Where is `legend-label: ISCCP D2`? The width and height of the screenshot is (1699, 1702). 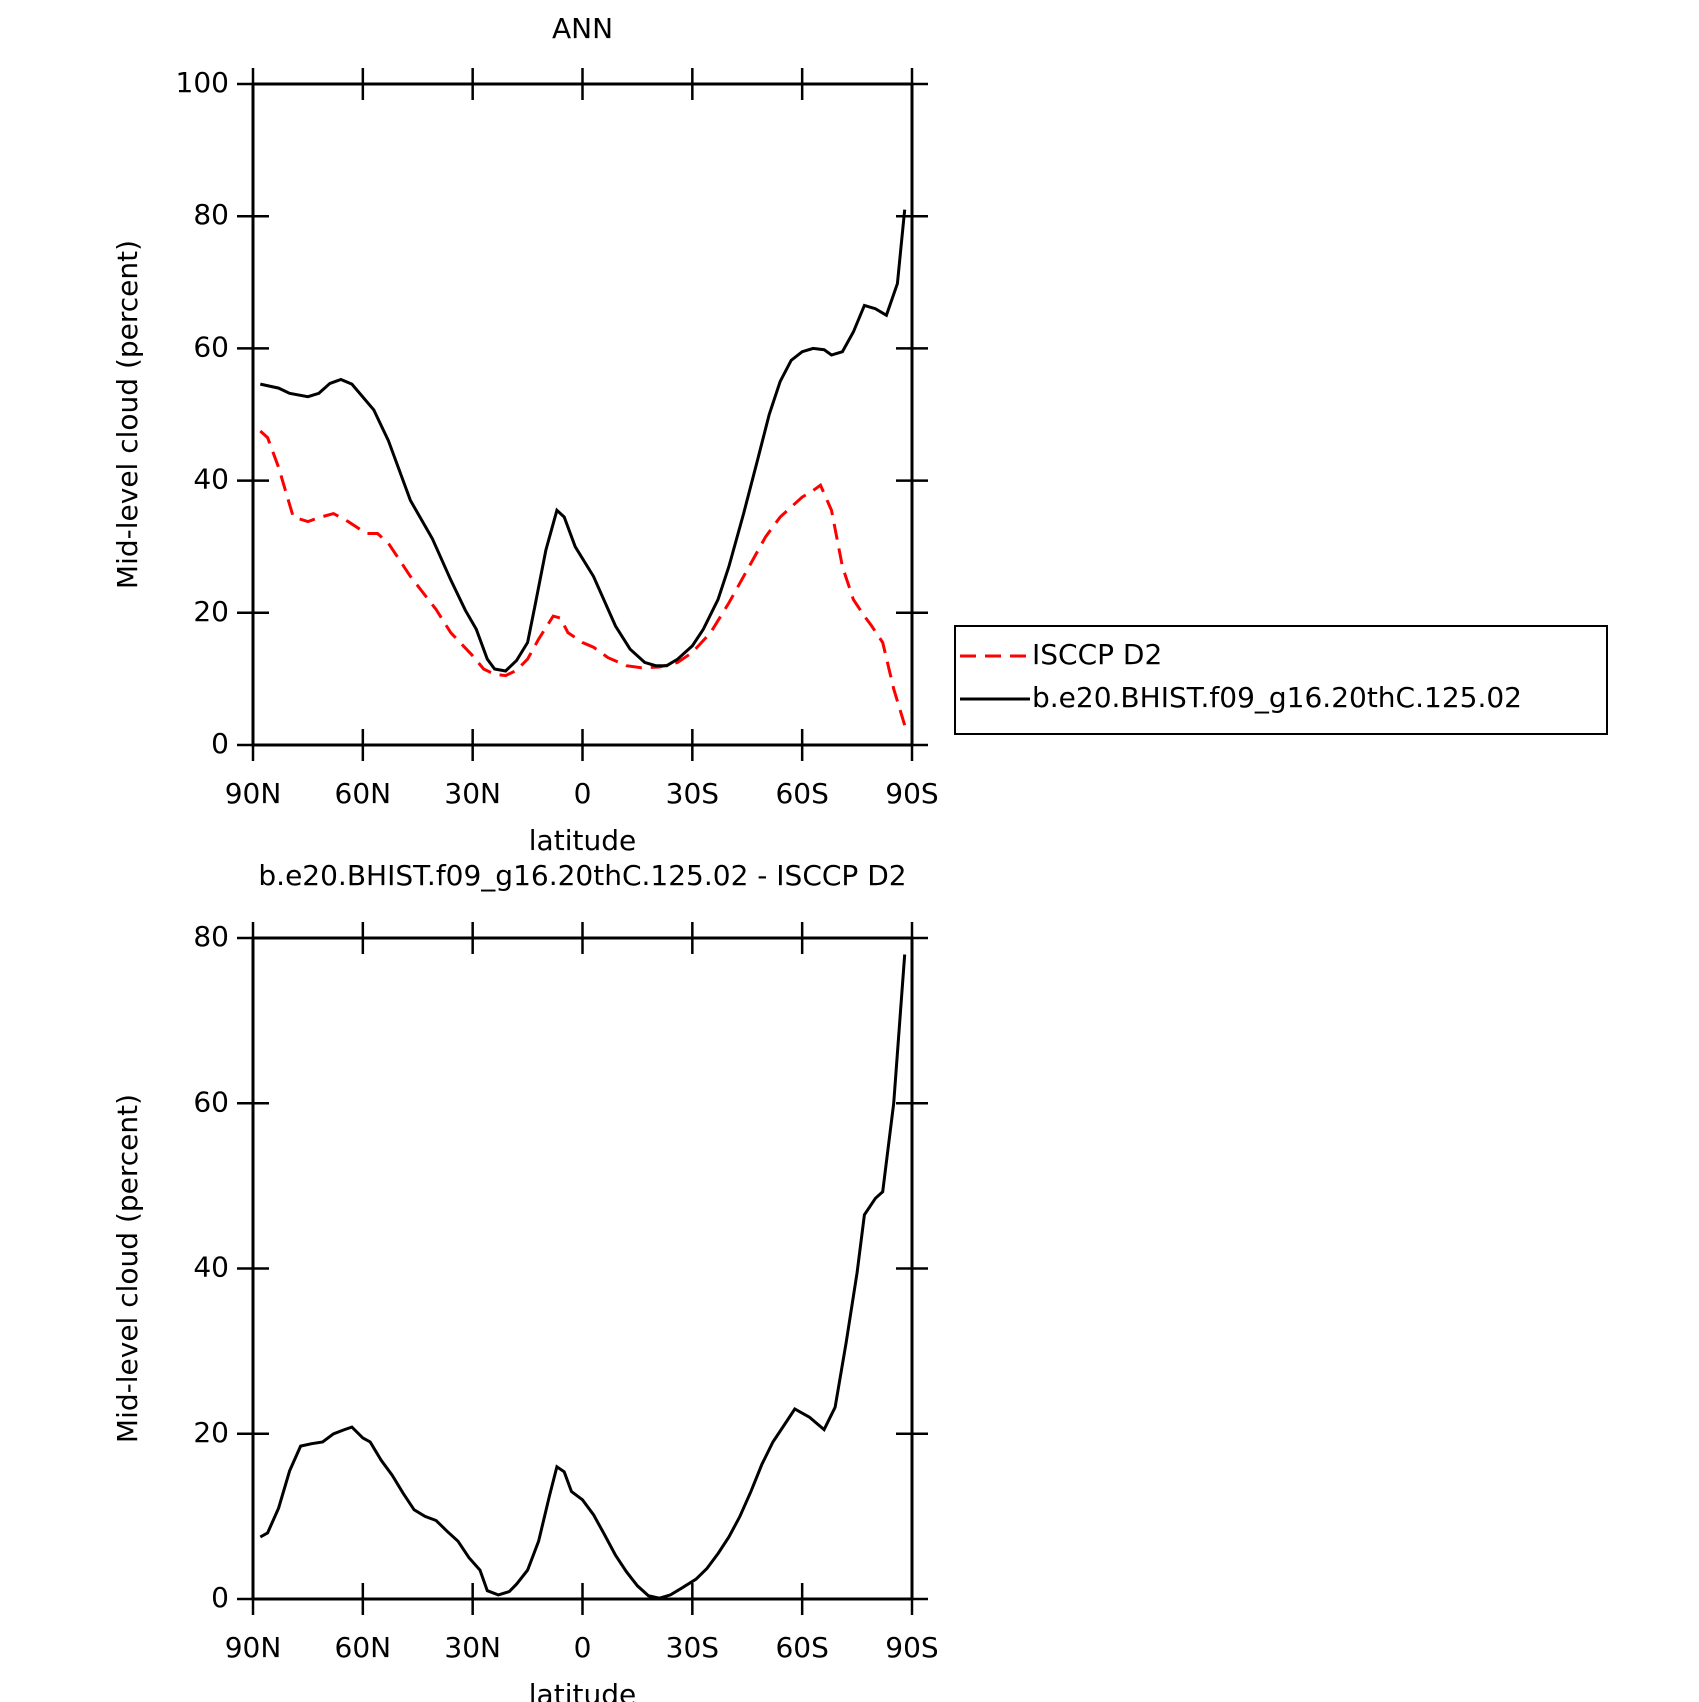
legend-label: ISCCP D2 is located at coordinates (1097, 654).